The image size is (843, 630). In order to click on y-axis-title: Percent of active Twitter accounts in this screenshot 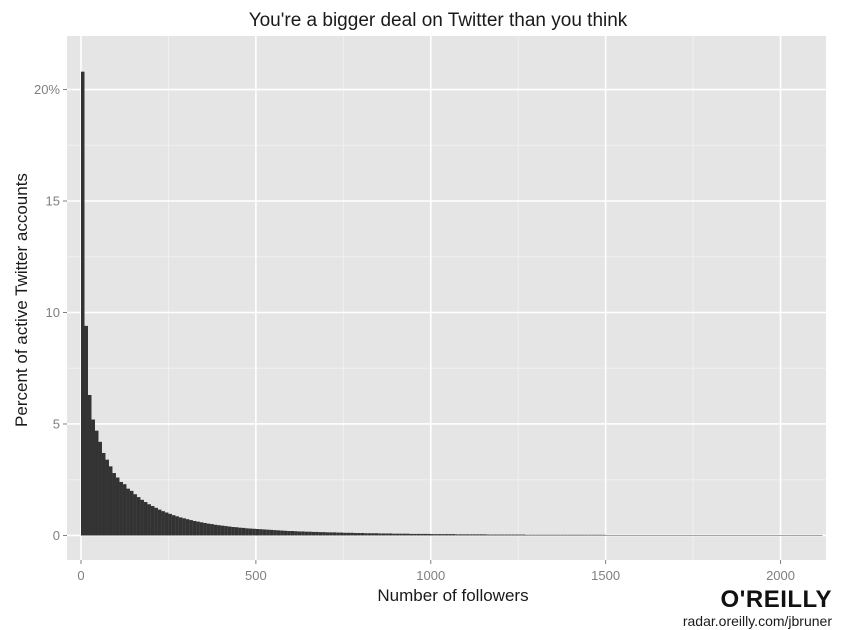, I will do `click(21, 300)`.